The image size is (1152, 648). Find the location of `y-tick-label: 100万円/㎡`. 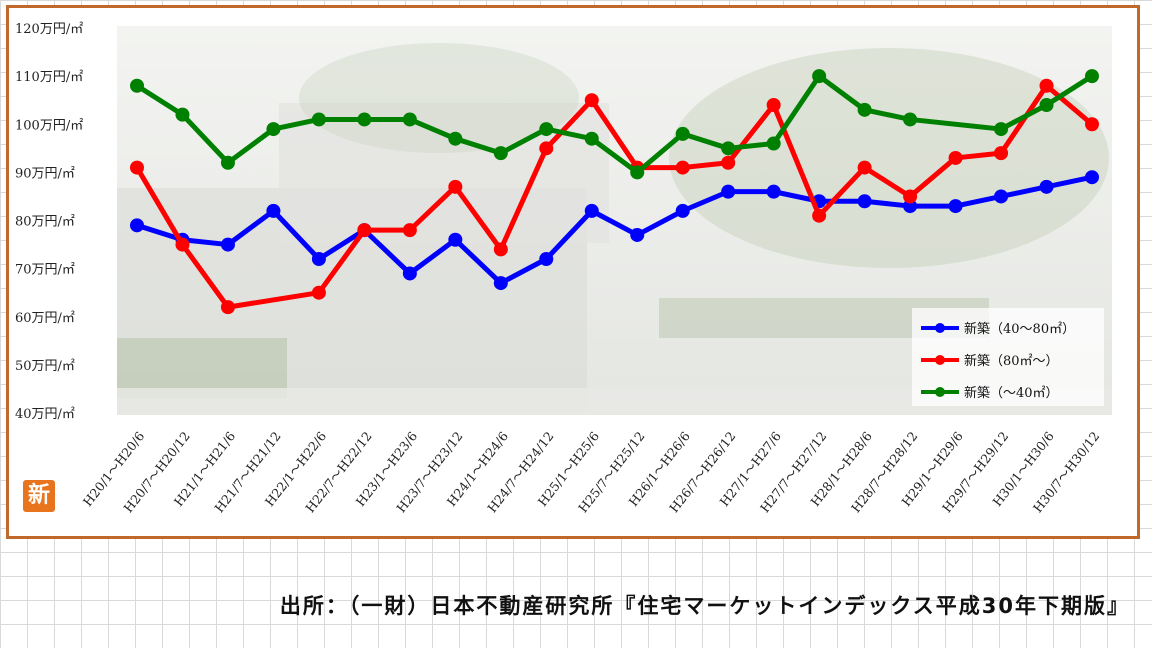

y-tick-label: 100万円/㎡ is located at coordinates (49, 125).